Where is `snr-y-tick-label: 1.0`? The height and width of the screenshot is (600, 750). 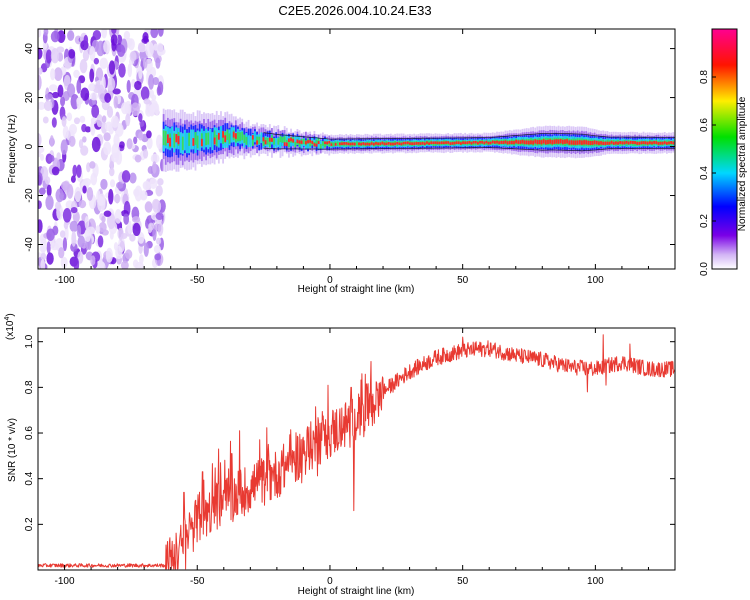 snr-y-tick-label: 1.0 is located at coordinates (29, 341).